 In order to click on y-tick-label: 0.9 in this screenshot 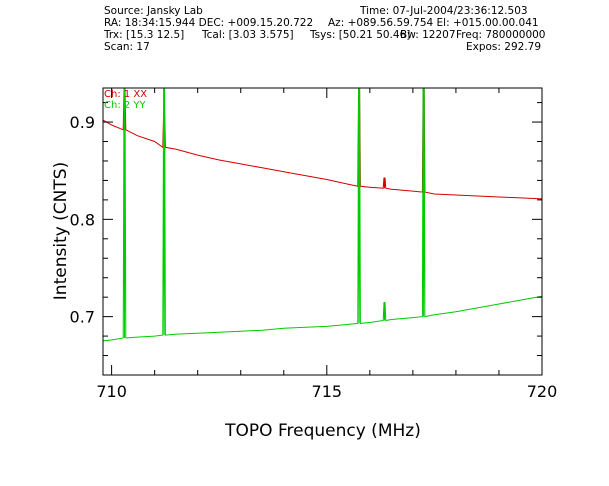, I will do `click(82, 122)`.